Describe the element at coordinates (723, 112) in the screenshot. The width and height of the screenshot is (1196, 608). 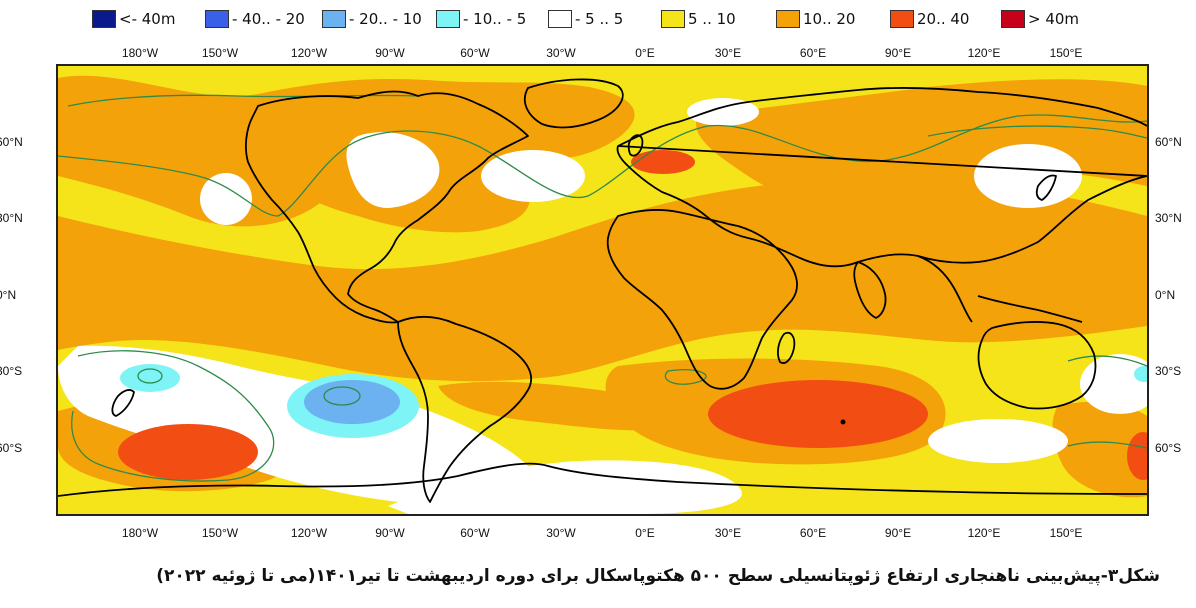
I see `white-region-scandinavia` at that location.